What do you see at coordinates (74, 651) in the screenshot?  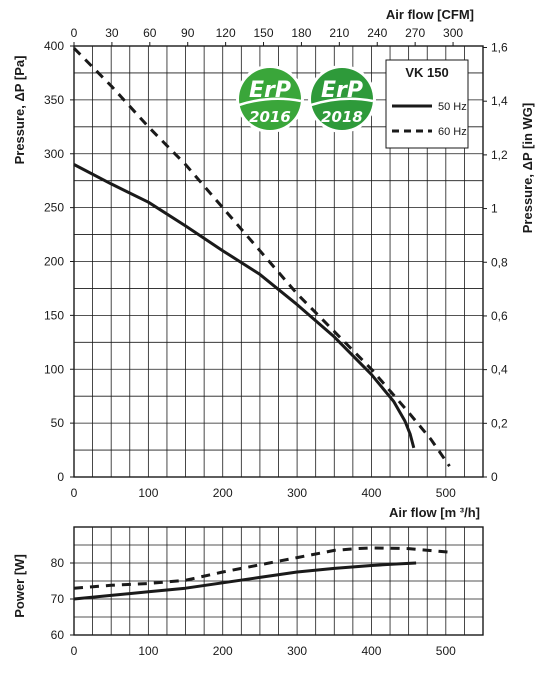 I see `power-x-tick-label: 0` at bounding box center [74, 651].